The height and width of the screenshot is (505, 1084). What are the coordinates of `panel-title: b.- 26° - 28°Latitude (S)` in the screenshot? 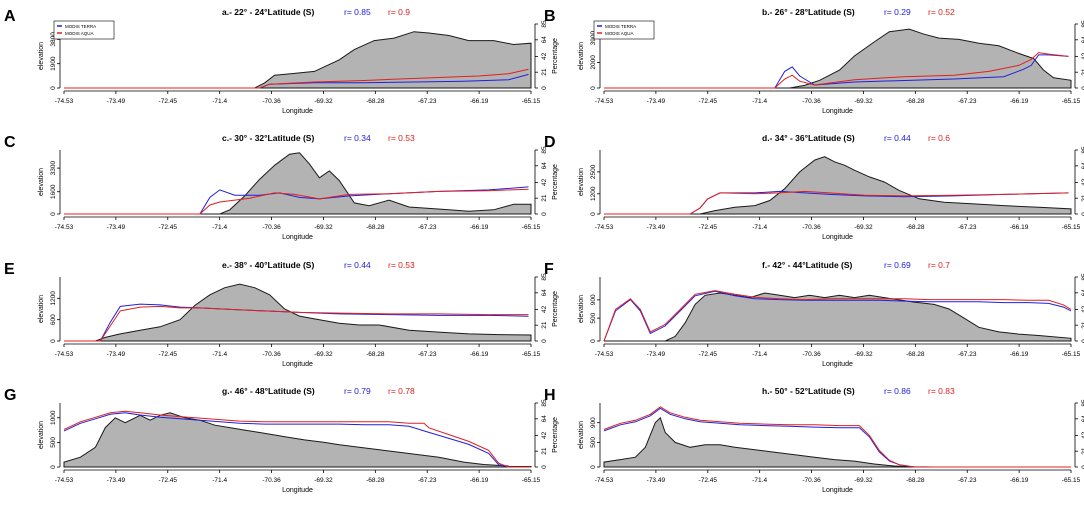 It's located at (808, 12).